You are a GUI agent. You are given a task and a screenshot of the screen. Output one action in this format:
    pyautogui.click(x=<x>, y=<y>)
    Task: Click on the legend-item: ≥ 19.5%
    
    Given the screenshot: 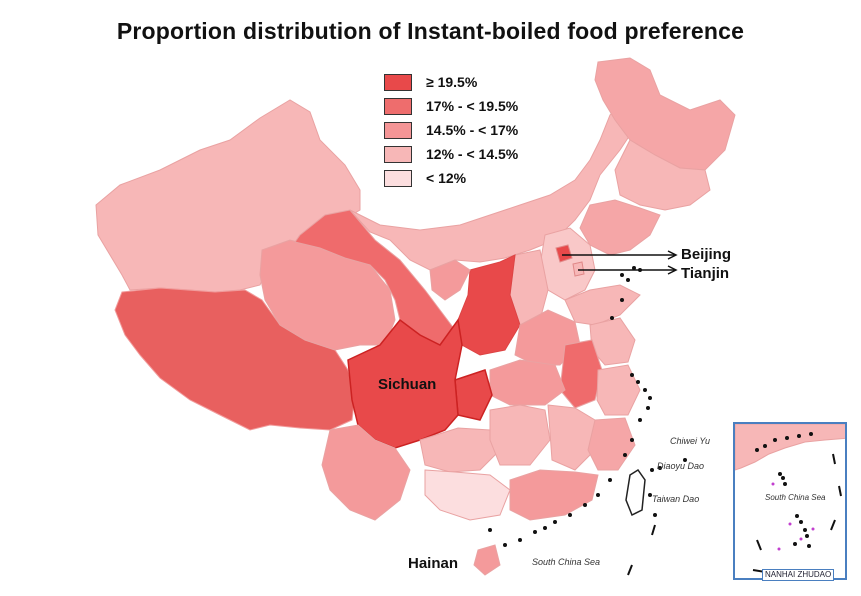 What is the action you would take?
    pyautogui.click(x=451, y=82)
    